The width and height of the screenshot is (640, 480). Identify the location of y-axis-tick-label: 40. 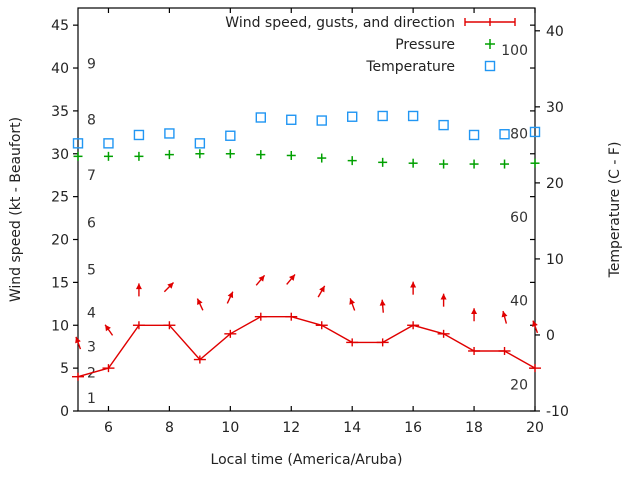
(60, 69).